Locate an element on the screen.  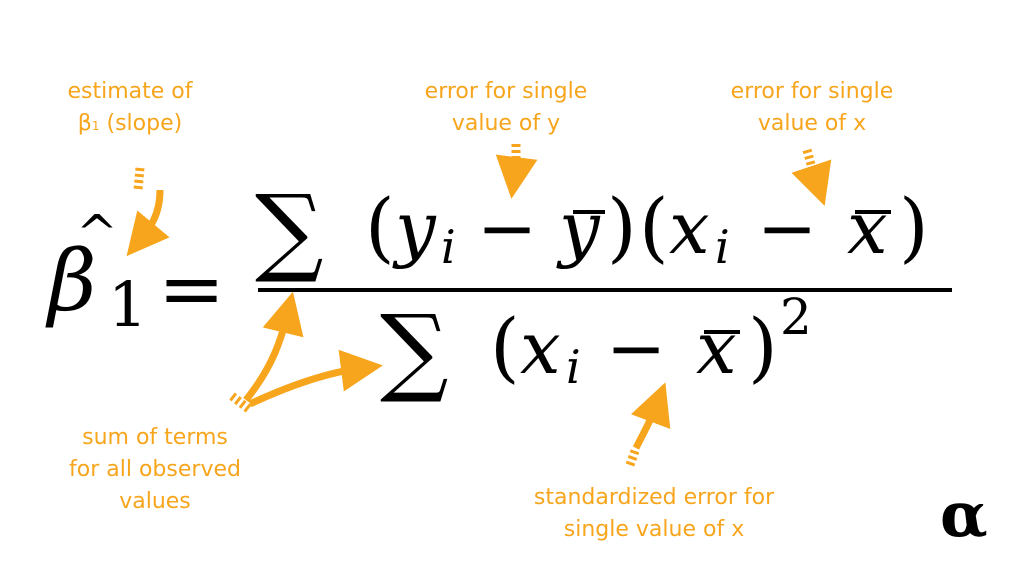
estimate-beta: β is located at coordinates (84, 123).